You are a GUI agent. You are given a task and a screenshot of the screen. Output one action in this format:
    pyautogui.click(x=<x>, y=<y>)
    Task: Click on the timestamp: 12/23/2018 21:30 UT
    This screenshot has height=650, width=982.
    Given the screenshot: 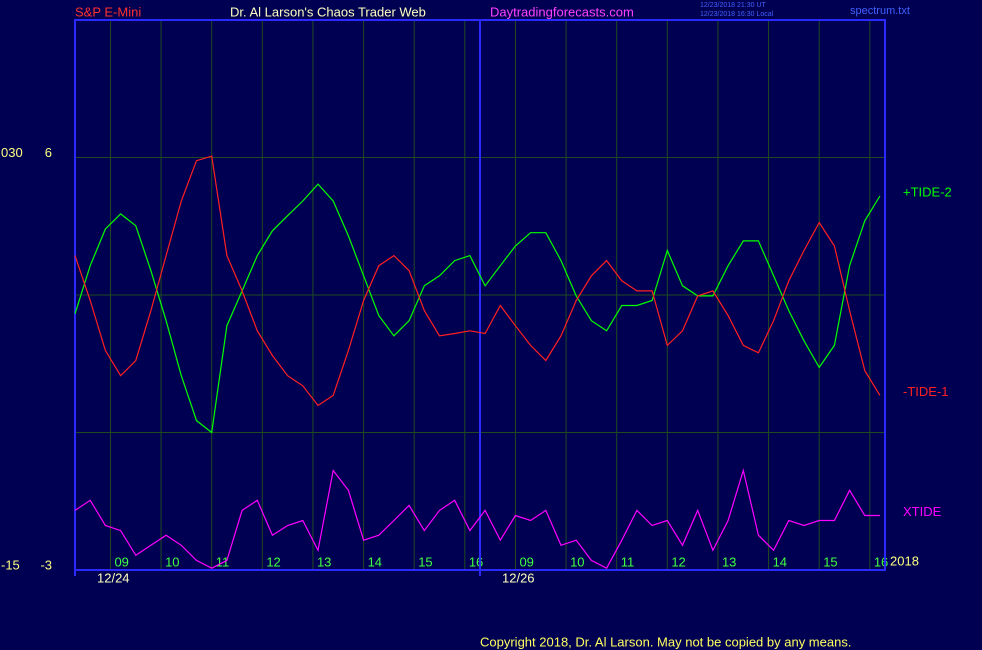 What is the action you would take?
    pyautogui.click(x=733, y=5)
    